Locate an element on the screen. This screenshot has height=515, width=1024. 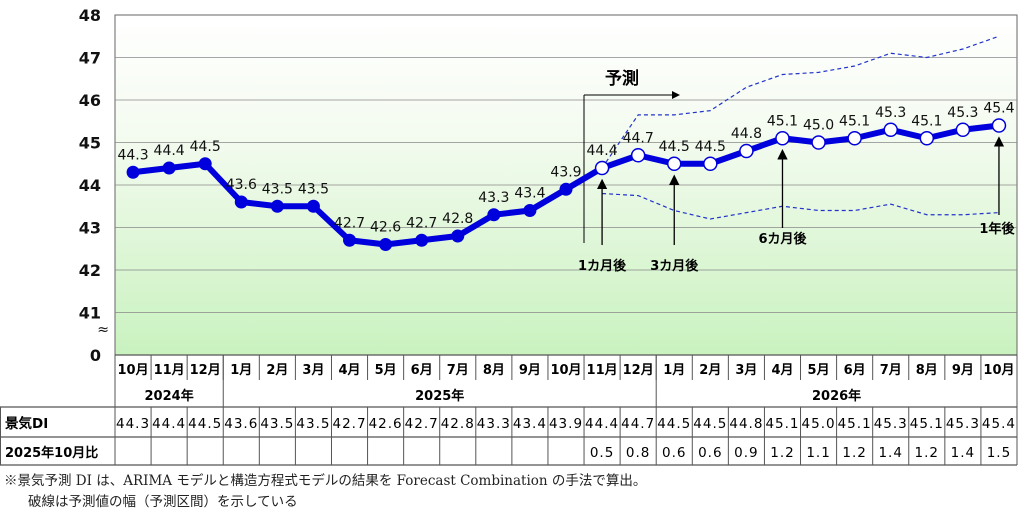
y-tick-label: 42 is located at coordinates (90, 270).